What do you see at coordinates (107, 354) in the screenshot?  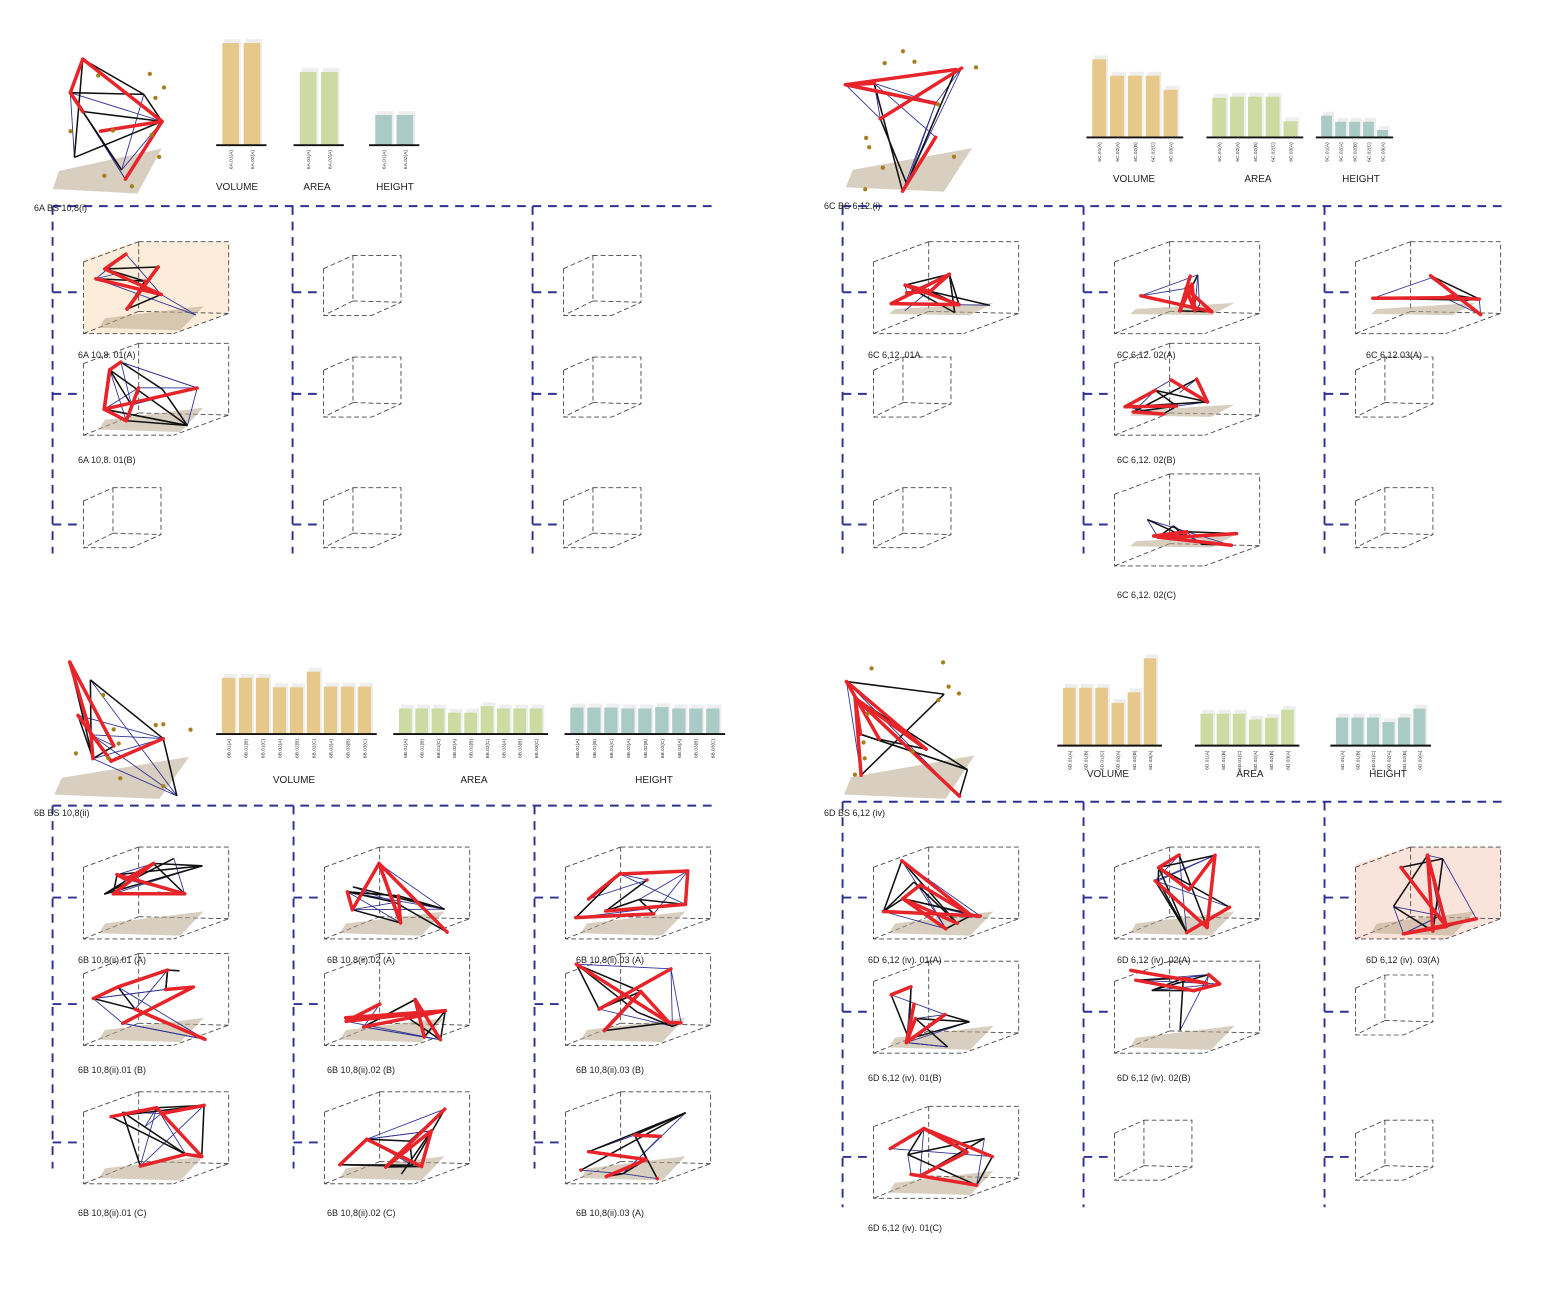 I see `variant-label: 6A 10,8. 01(A)` at bounding box center [107, 354].